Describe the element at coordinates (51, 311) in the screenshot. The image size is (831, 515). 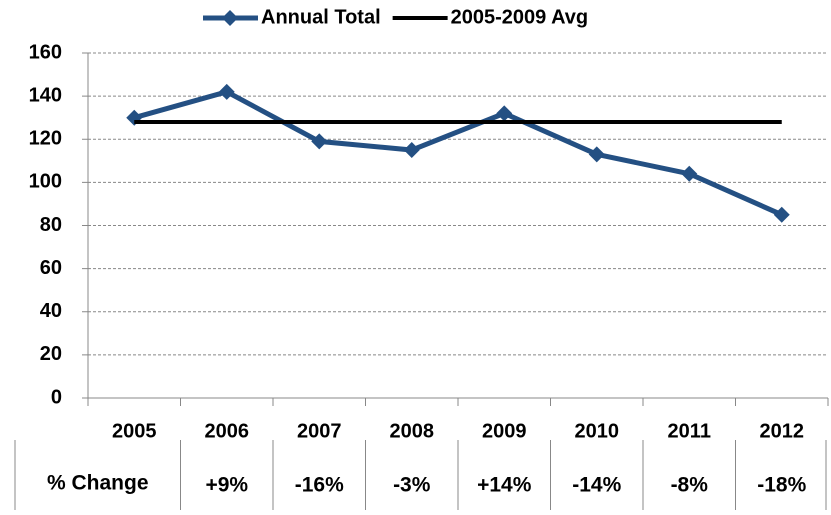
I see `y-tick-label: 40` at that location.